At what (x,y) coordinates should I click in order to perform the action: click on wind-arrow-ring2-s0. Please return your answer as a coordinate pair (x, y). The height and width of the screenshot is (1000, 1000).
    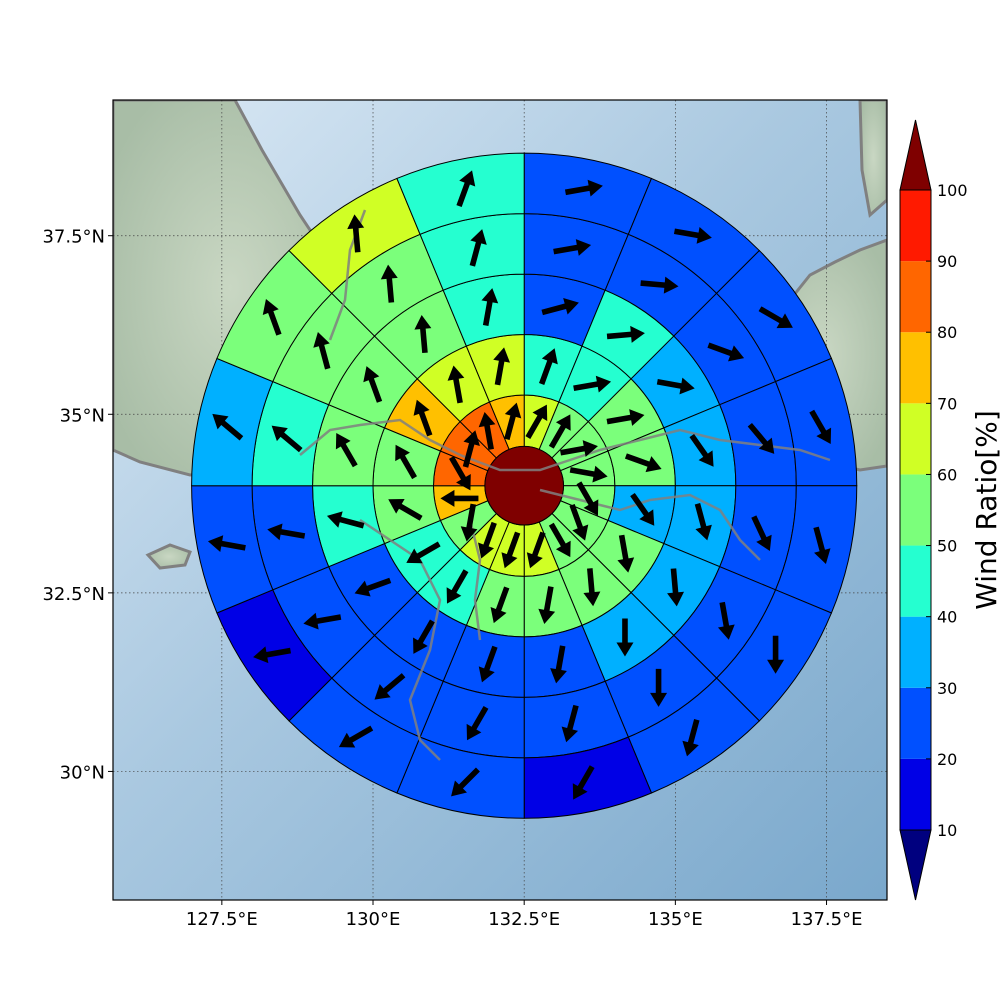
    Looking at the image, I should click on (548, 366).